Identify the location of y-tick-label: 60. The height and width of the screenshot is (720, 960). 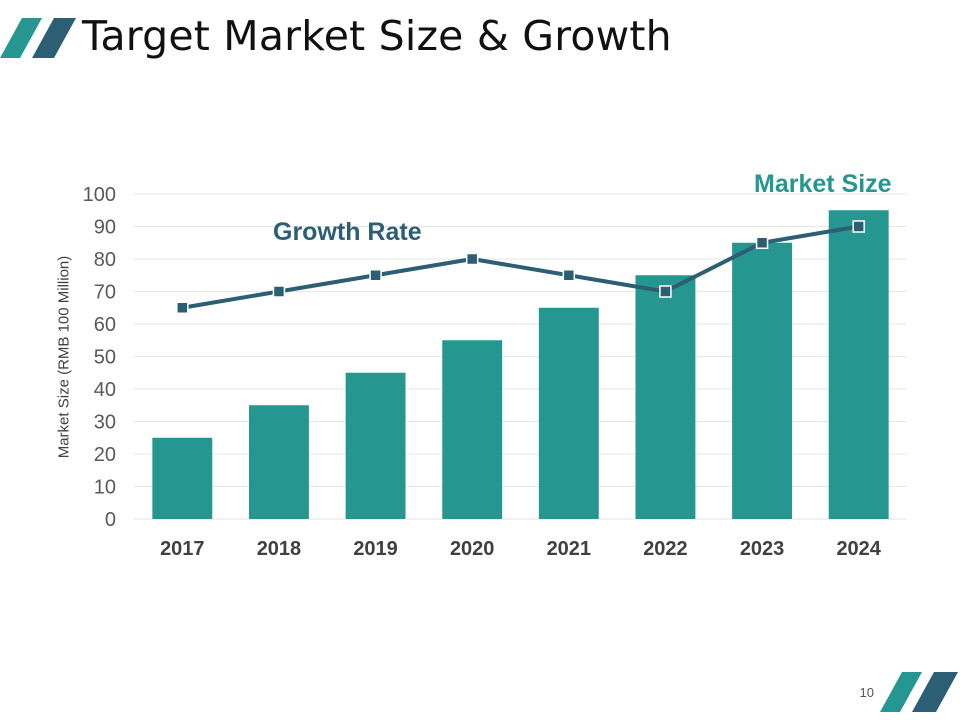
(105, 325).